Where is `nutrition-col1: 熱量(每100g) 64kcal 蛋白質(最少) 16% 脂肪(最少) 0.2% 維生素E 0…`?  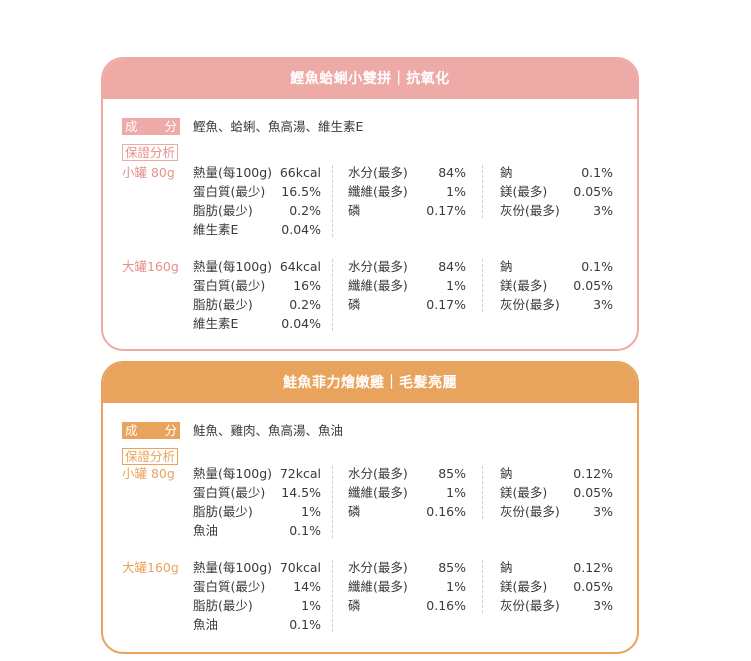 nutrition-col1: 熱量(每100g) 64kcal 蛋白質(最少) 16% 脂肪(最少) 0.2% 維生素E 0… is located at coordinates (257, 295).